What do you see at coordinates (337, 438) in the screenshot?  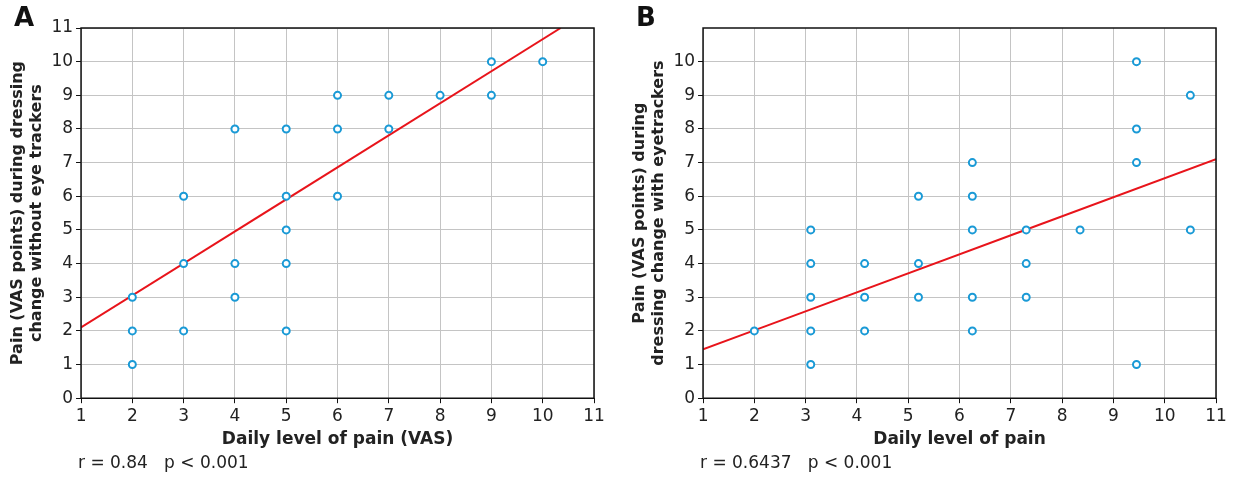 I see `x-axis-title: Daily level of pain (VAS)` at bounding box center [337, 438].